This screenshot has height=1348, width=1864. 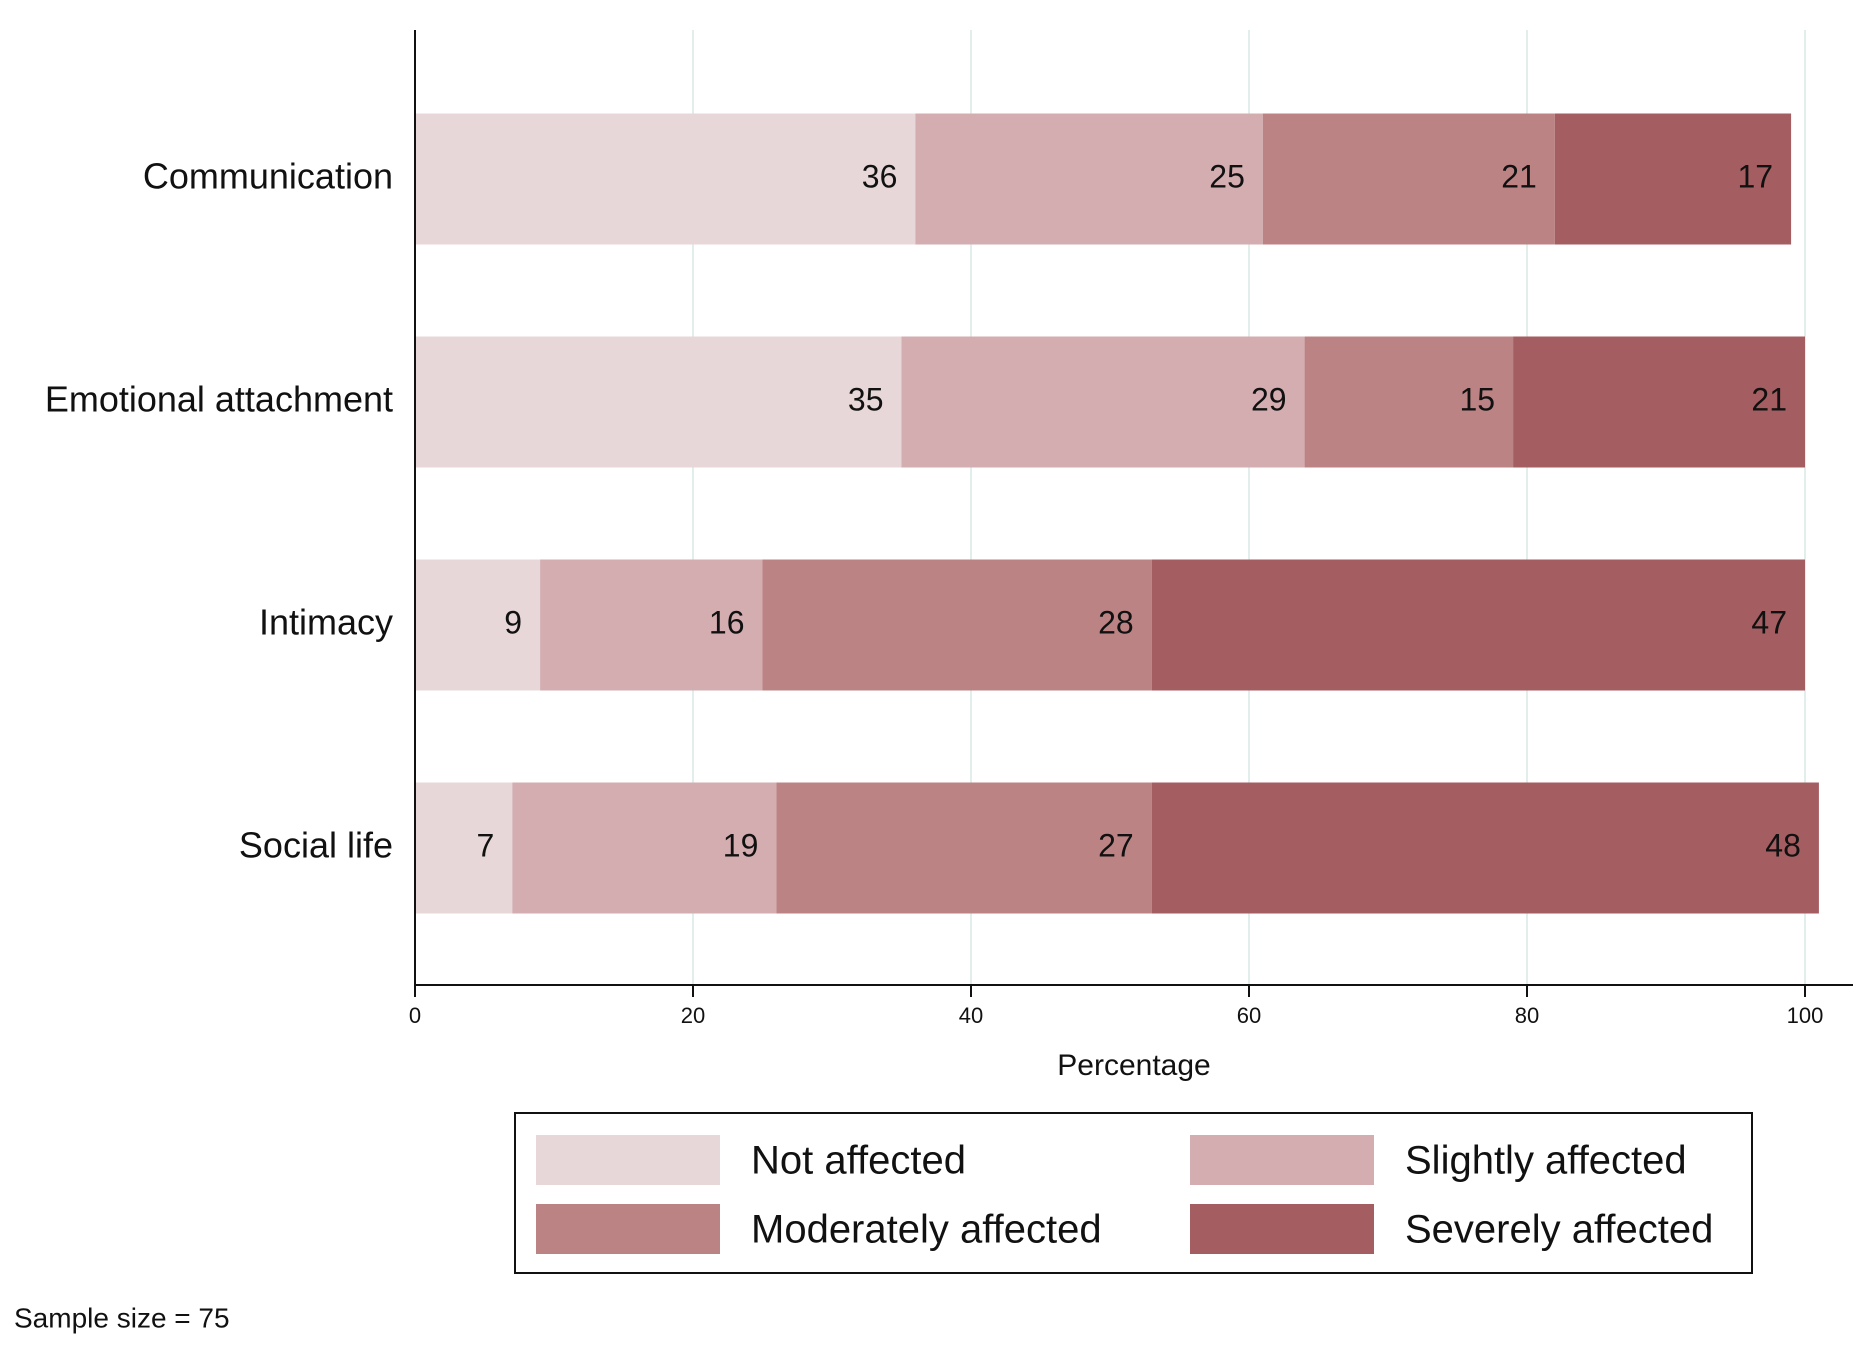 What do you see at coordinates (880, 176) in the screenshot?
I see `data-label: 36` at bounding box center [880, 176].